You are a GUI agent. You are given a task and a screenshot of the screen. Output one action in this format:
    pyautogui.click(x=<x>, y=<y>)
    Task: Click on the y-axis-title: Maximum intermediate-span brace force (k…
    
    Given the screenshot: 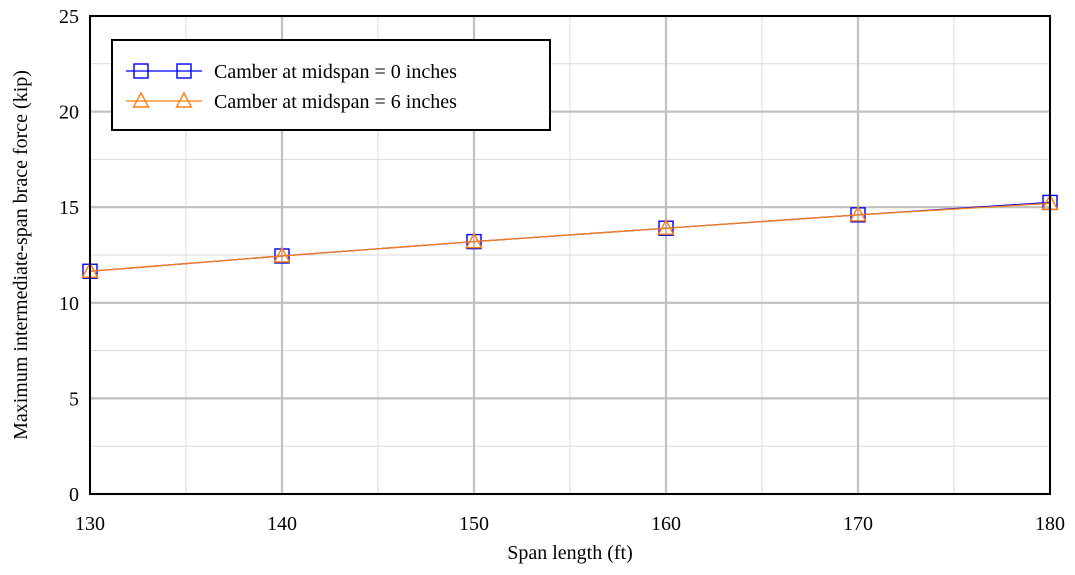 What is the action you would take?
    pyautogui.click(x=21, y=255)
    